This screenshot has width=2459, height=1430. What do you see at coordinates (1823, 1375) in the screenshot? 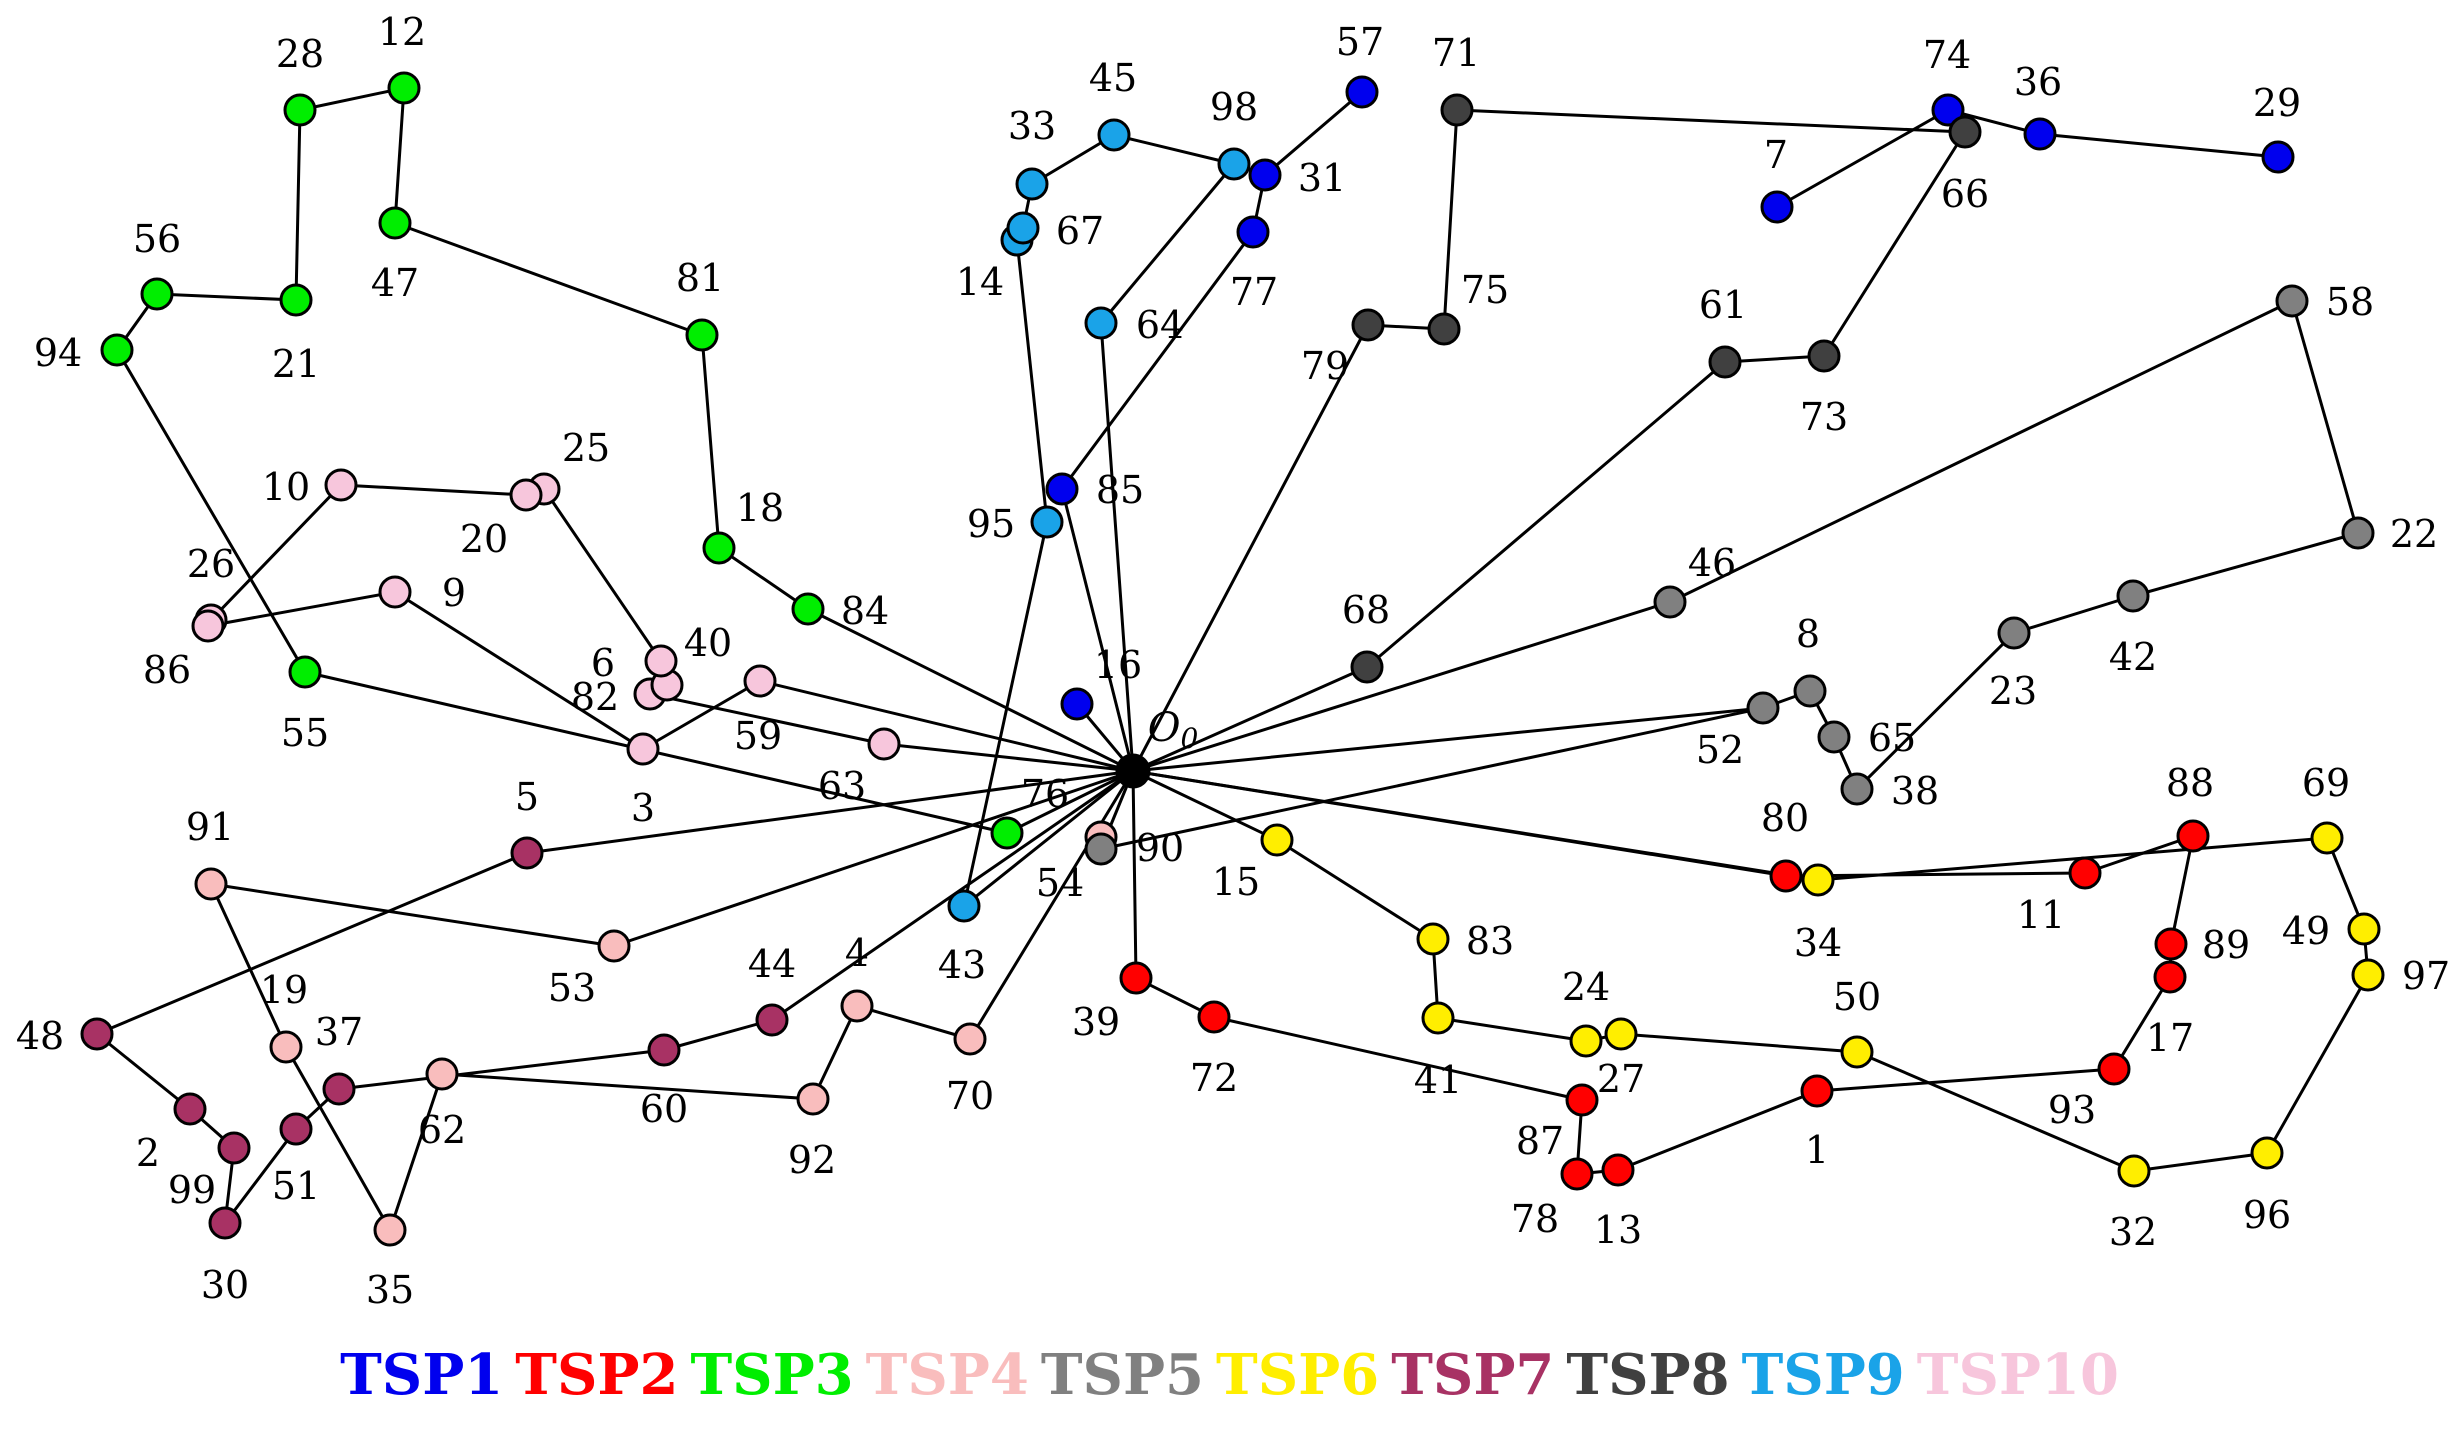
I see `legend-entry-tsp9: TSP9` at bounding box center [1823, 1375].